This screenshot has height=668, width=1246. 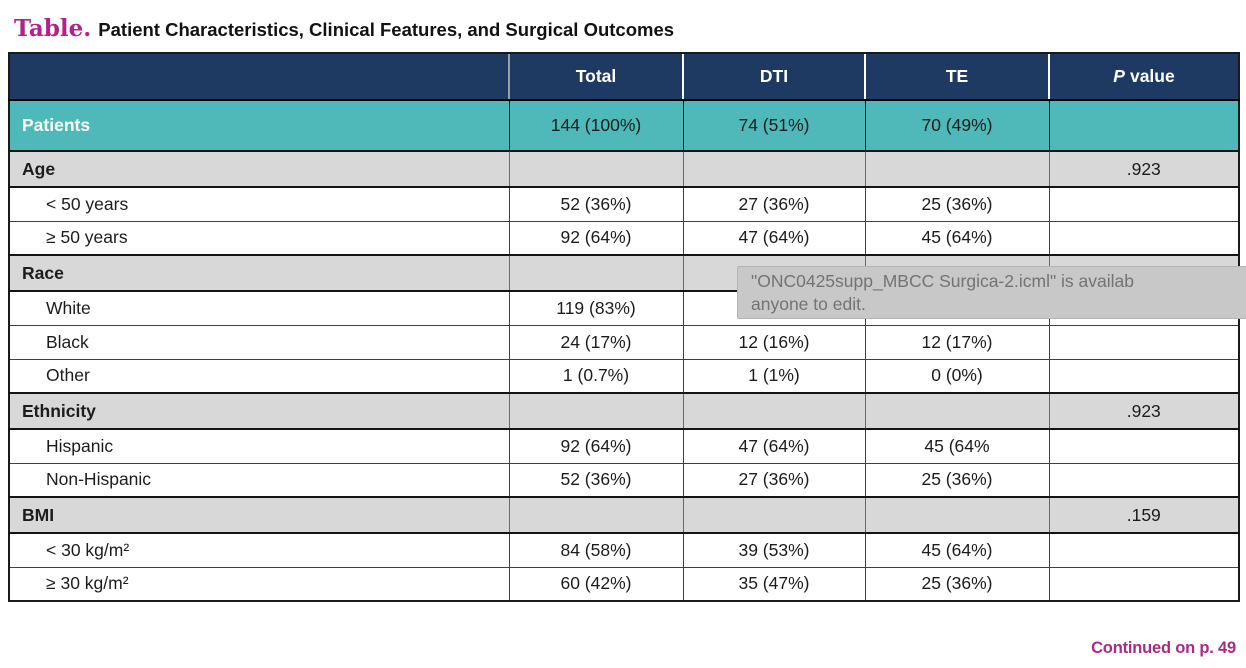 I want to click on cell-dti: 35 (47%), so click(x=774, y=584).